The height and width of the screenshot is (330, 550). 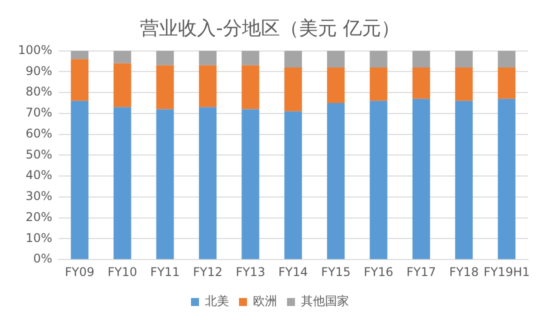 I want to click on y-tick-label: 100%, so click(x=35, y=49).